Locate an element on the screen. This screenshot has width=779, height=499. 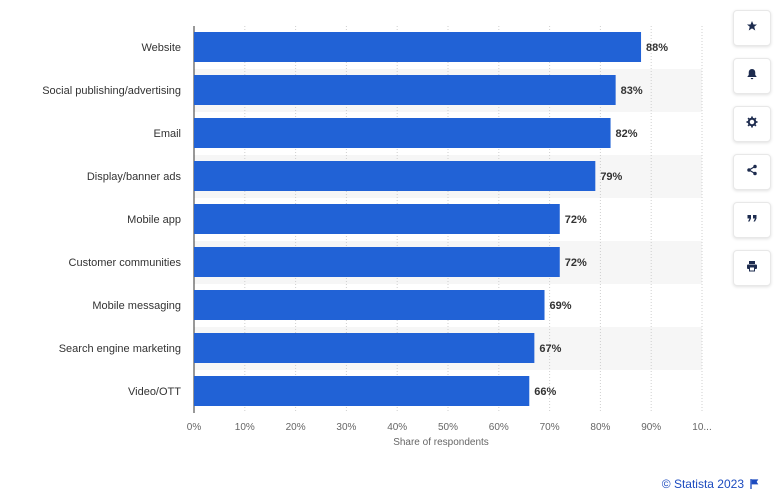
x-tick-label: 70% is located at coordinates (550, 427).